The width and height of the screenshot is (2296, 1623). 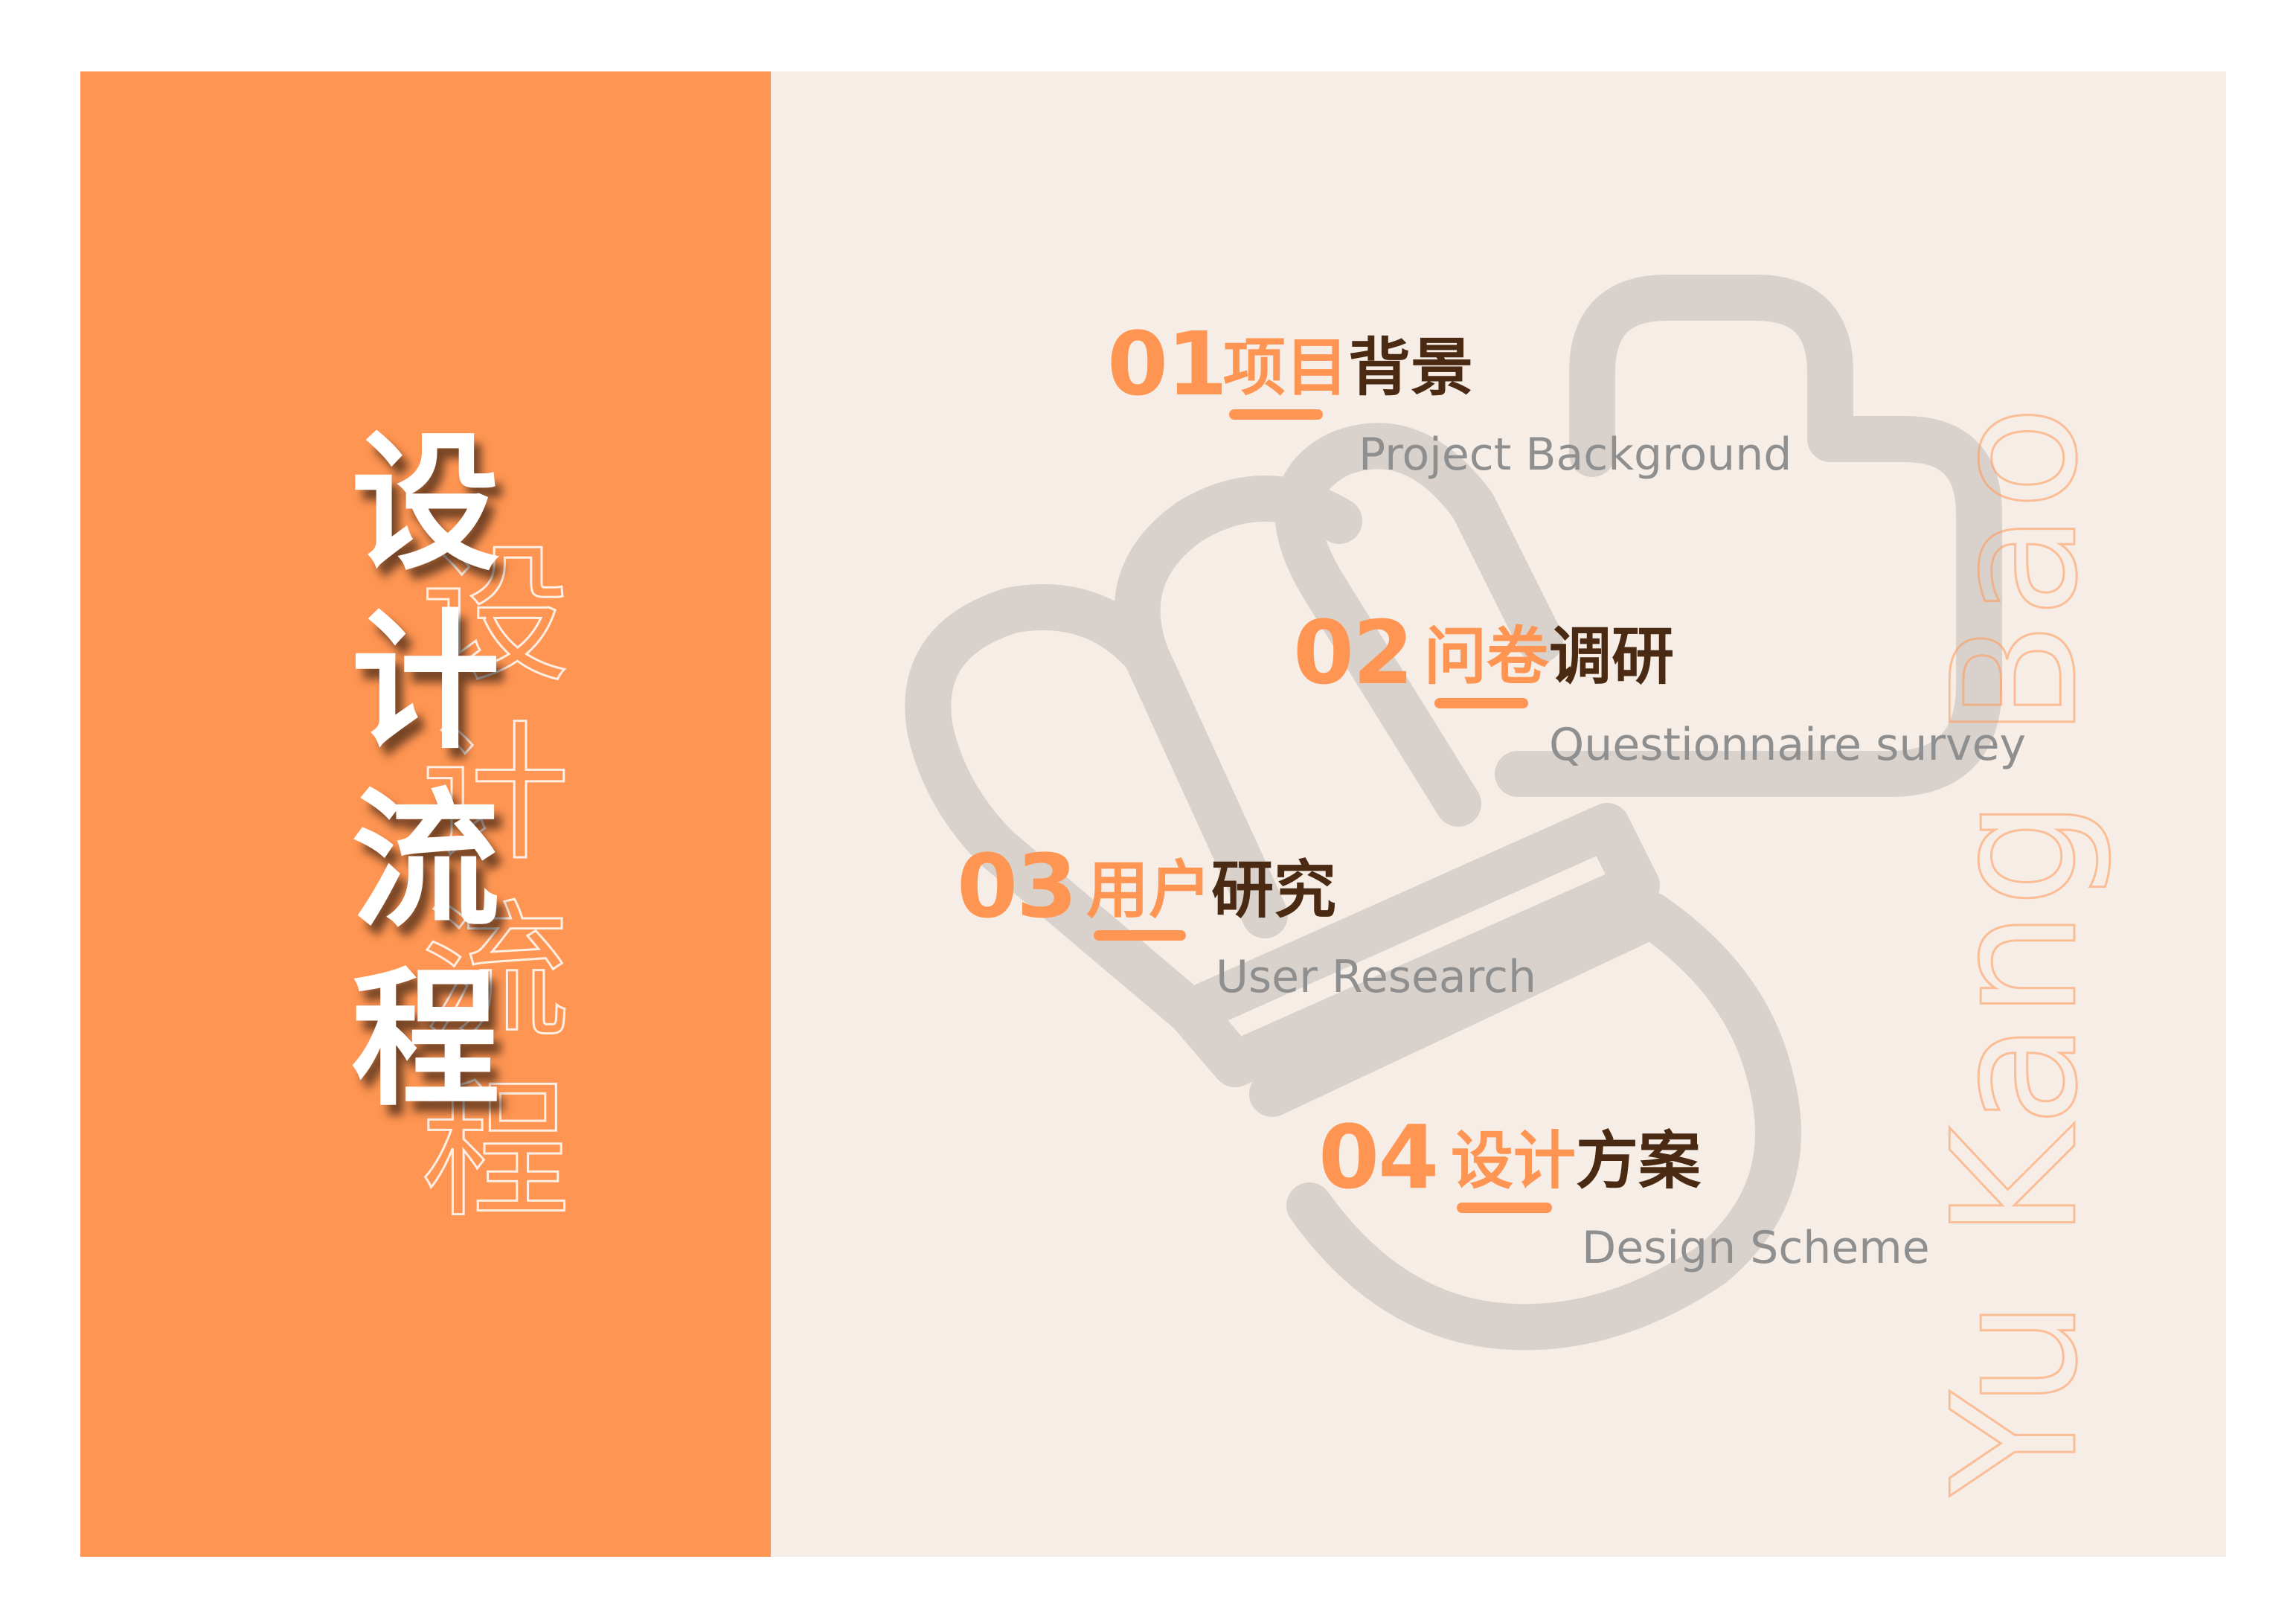 What do you see at coordinates (1274, 890) in the screenshot?
I see `item-heading-rest: 研究` at bounding box center [1274, 890].